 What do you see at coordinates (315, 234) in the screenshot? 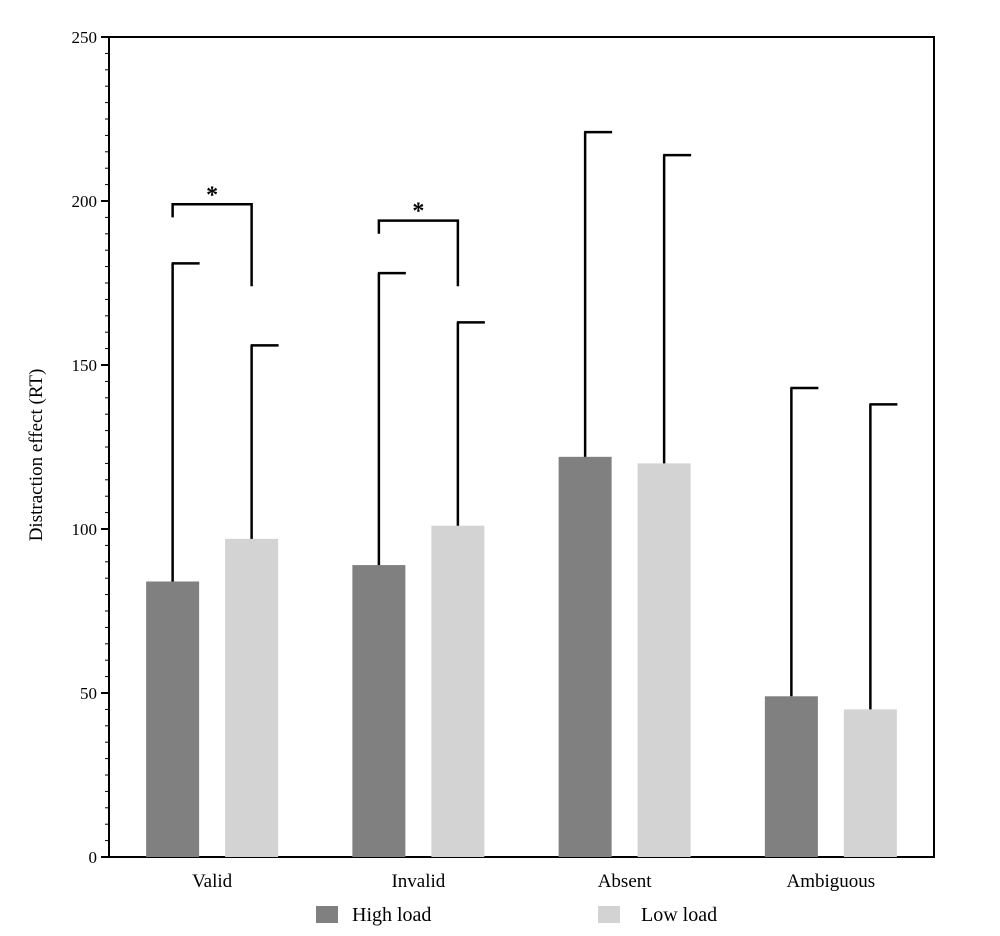
I see `significance-markers: **` at bounding box center [315, 234].